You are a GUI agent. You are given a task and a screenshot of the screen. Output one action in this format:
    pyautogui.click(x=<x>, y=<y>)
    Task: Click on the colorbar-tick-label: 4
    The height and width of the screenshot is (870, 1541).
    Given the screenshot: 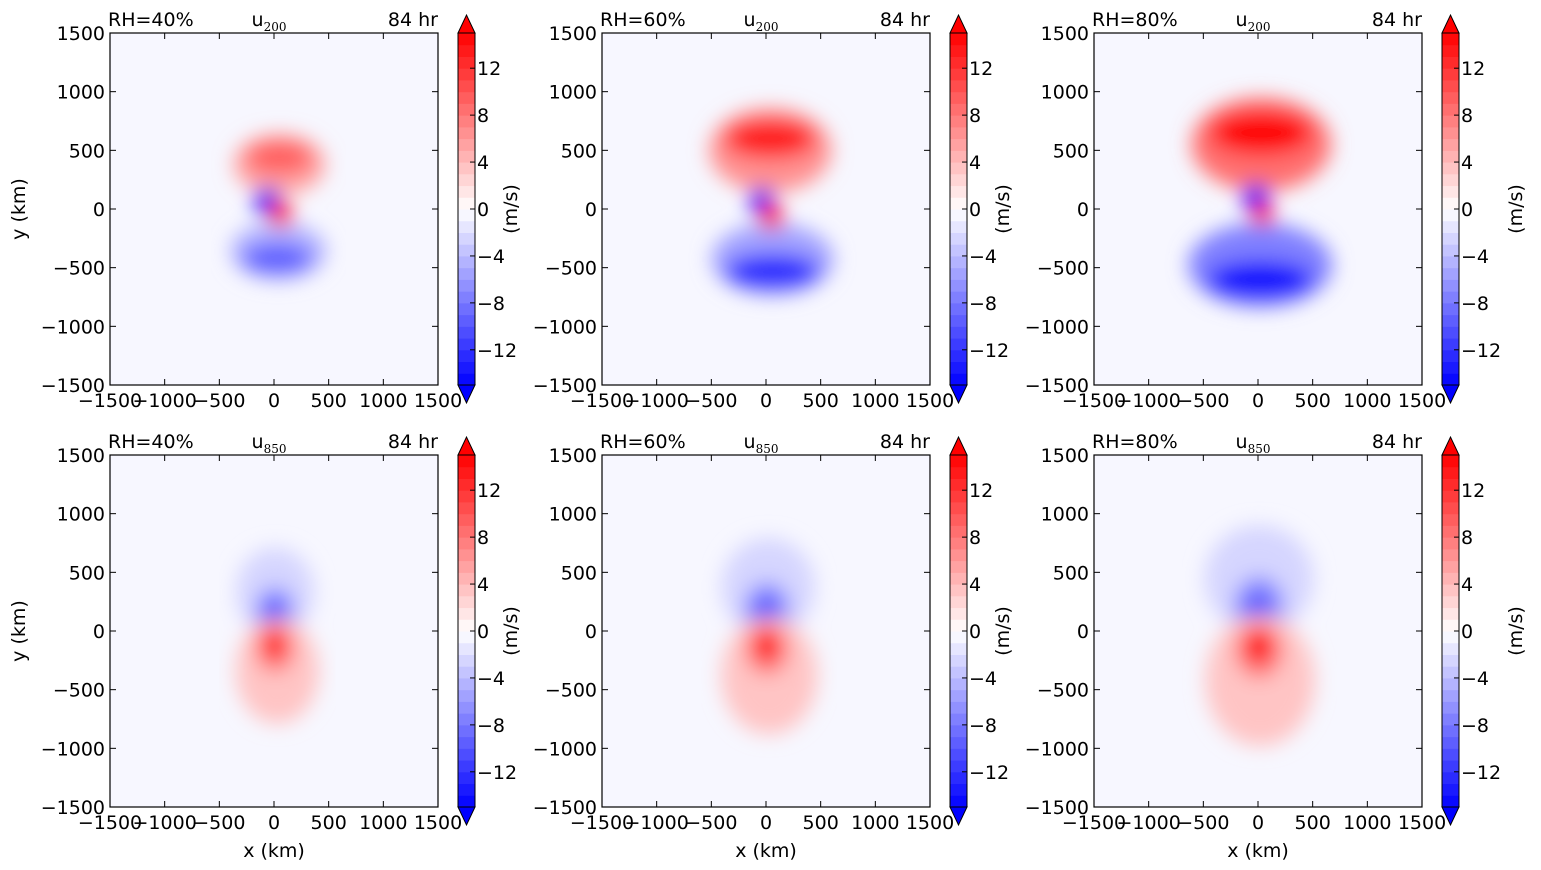 What is the action you would take?
    pyautogui.click(x=1467, y=585)
    